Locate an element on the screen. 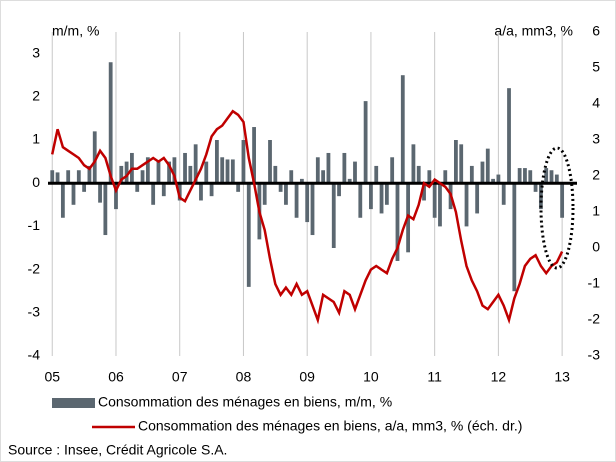  x-tick-label: 12 is located at coordinates (499, 377).